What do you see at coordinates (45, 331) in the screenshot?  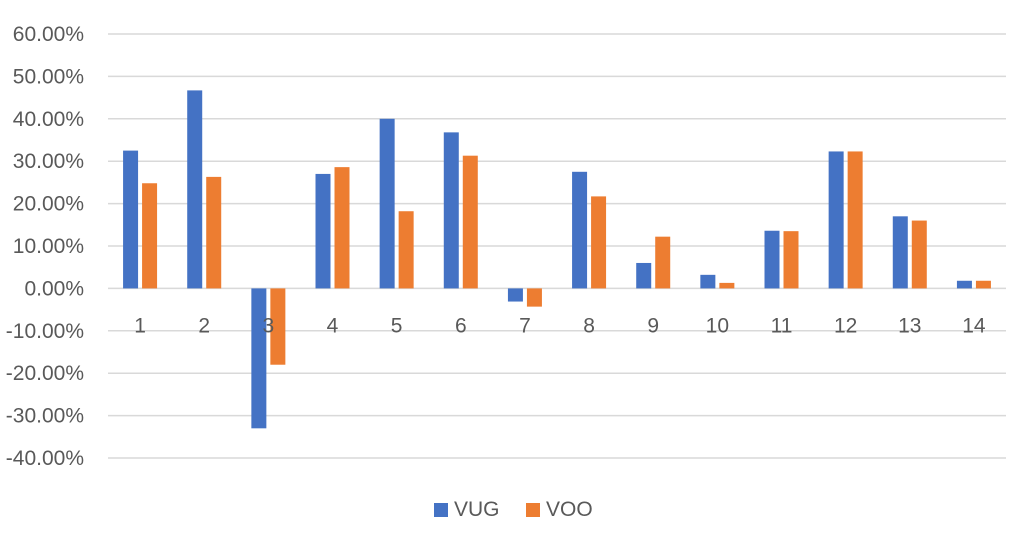 I see `y-tick-label: -10.00%` at bounding box center [45, 331].